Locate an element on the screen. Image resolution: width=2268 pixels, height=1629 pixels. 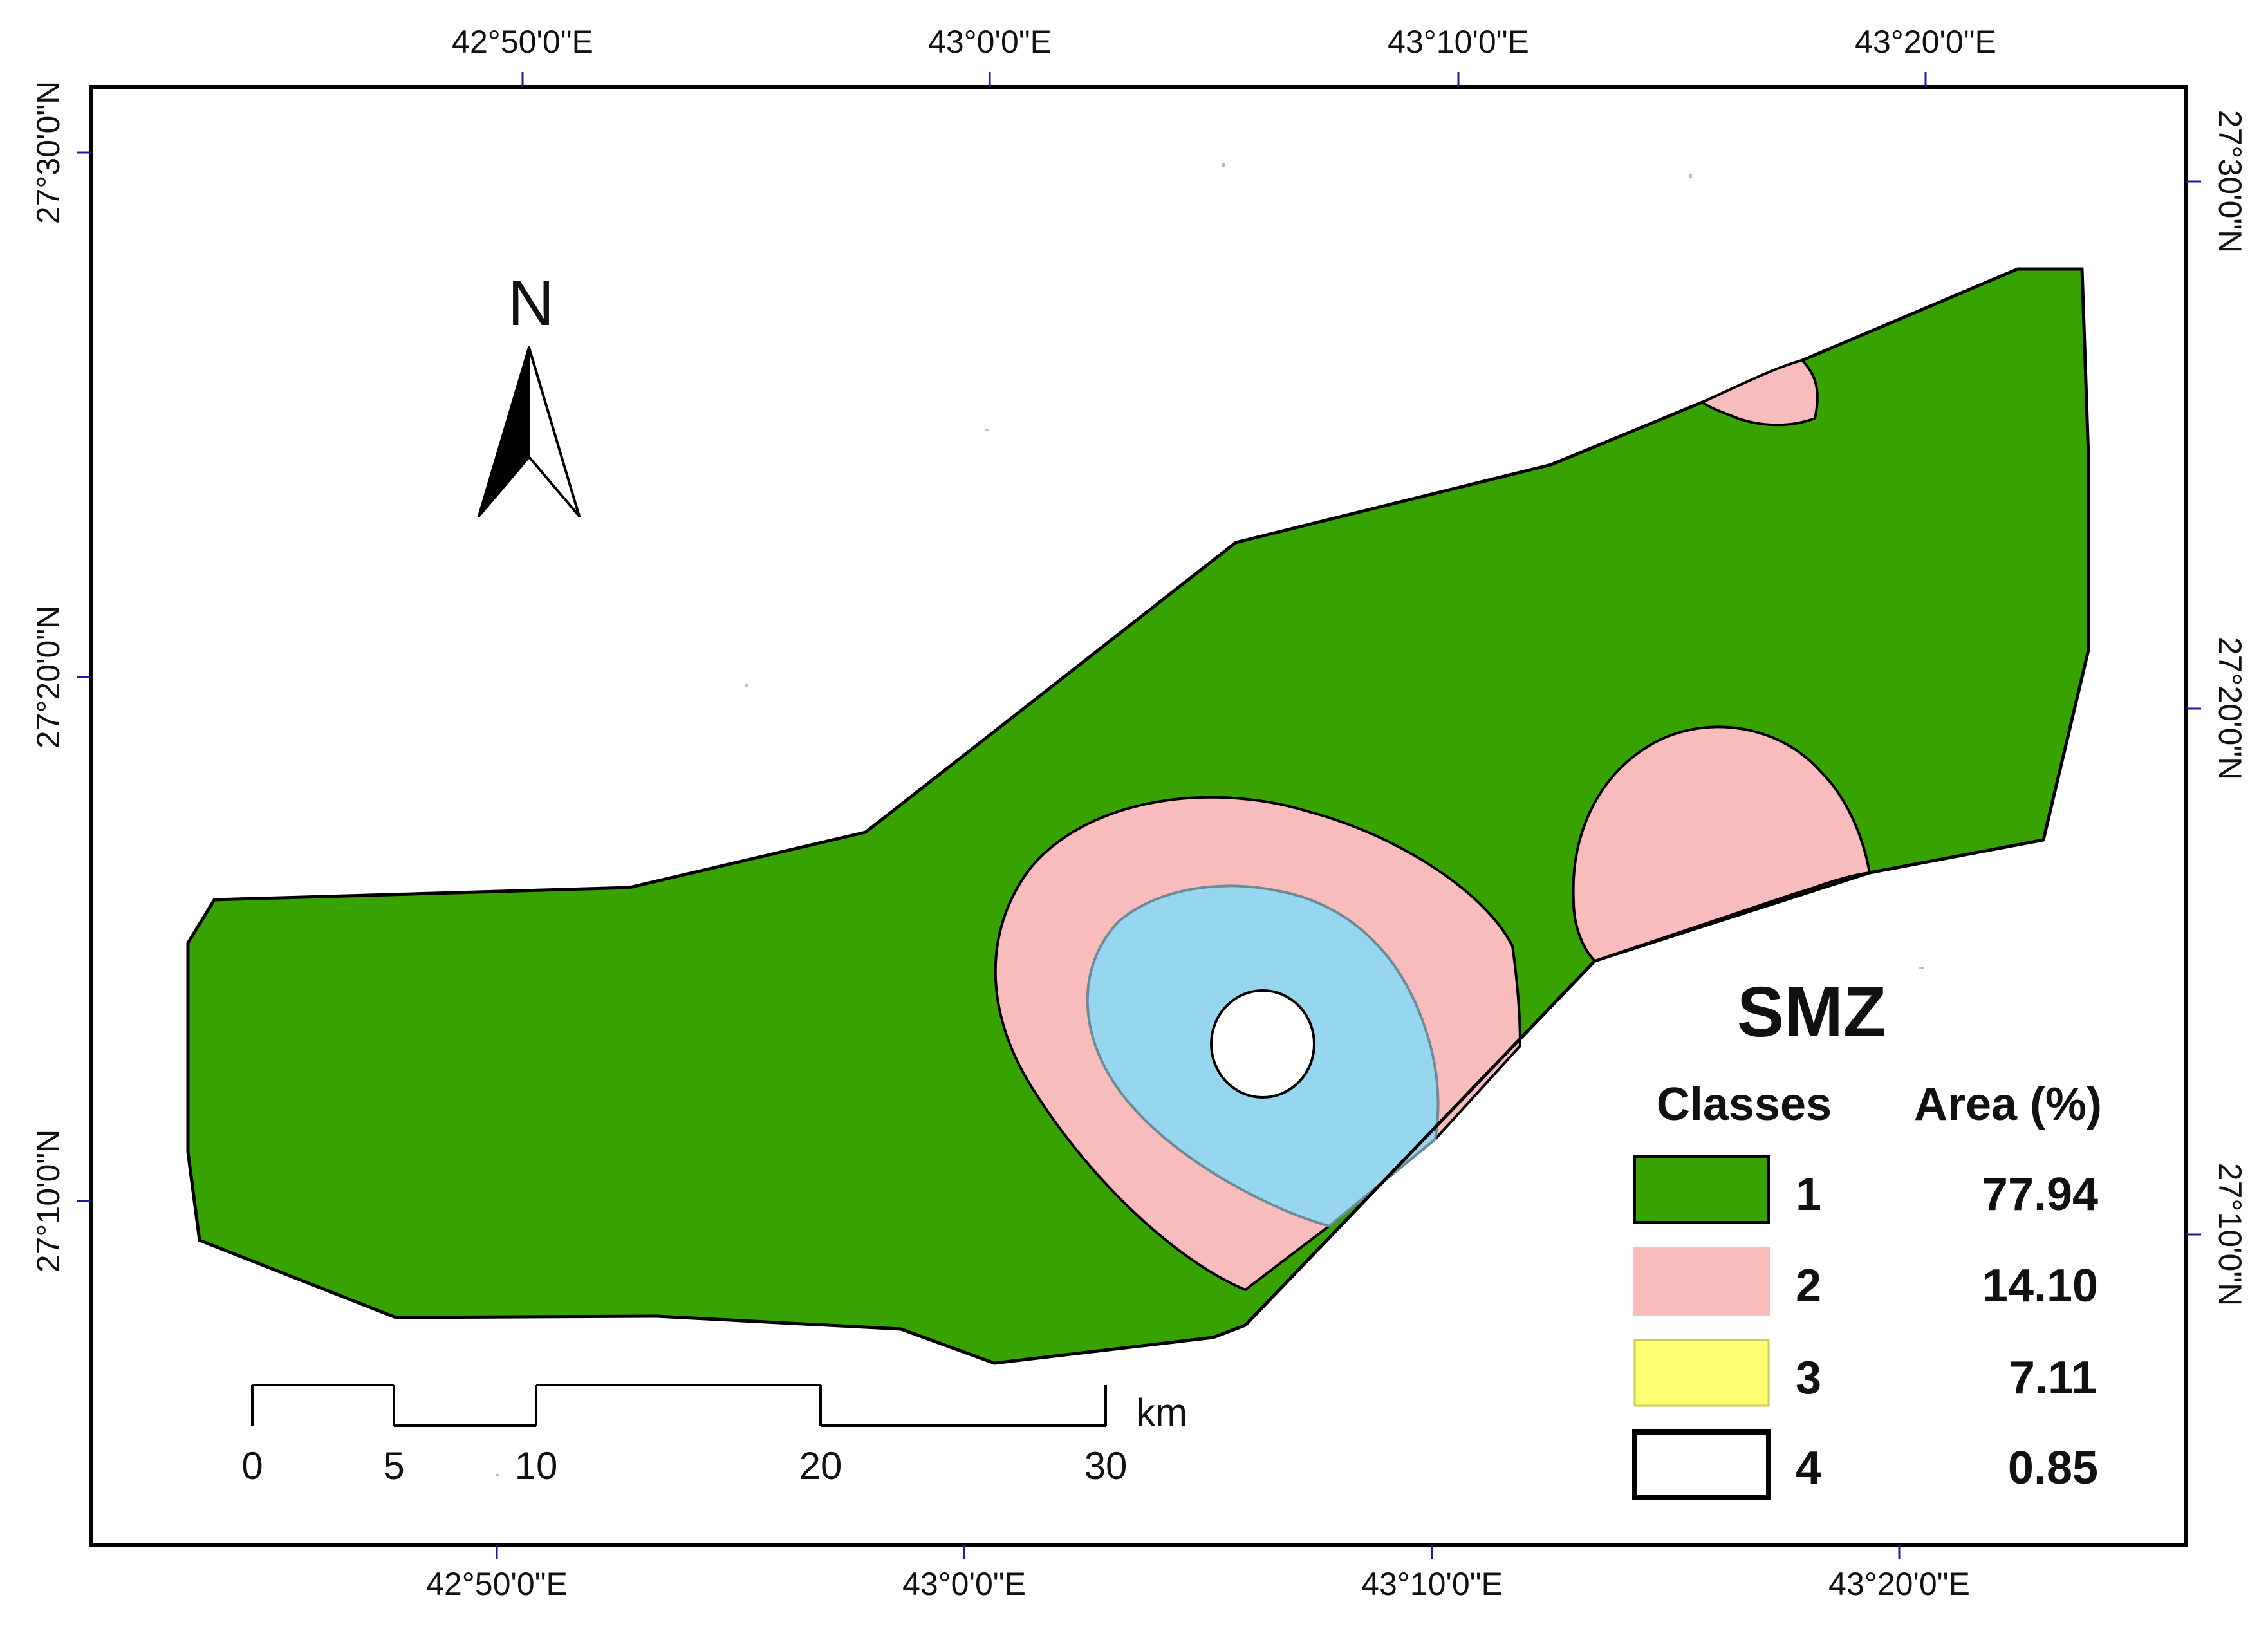
zone-boundary-south is located at coordinates (1420, 1143).